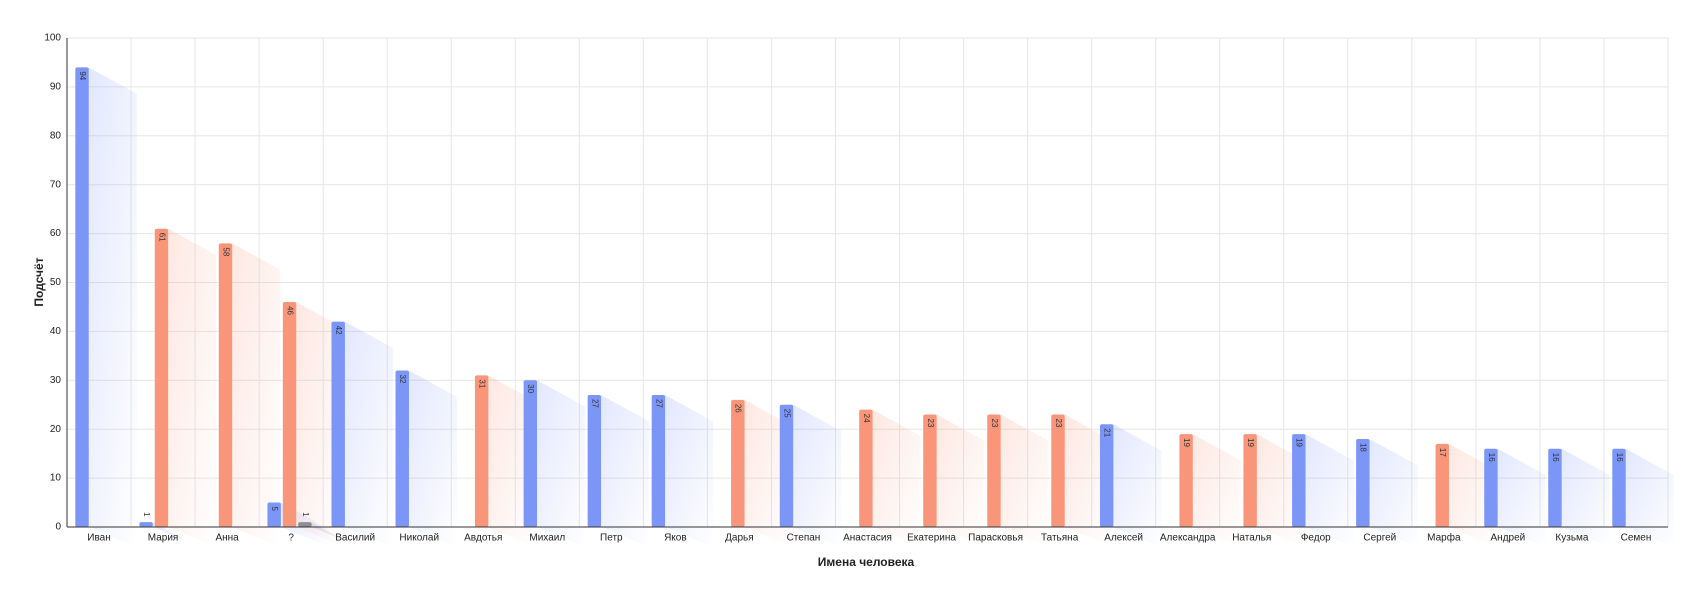 Image resolution: width=1700 pixels, height=601 pixels. Describe the element at coordinates (56, 478) in the screenshot. I see `y-tick-label: 10` at that location.